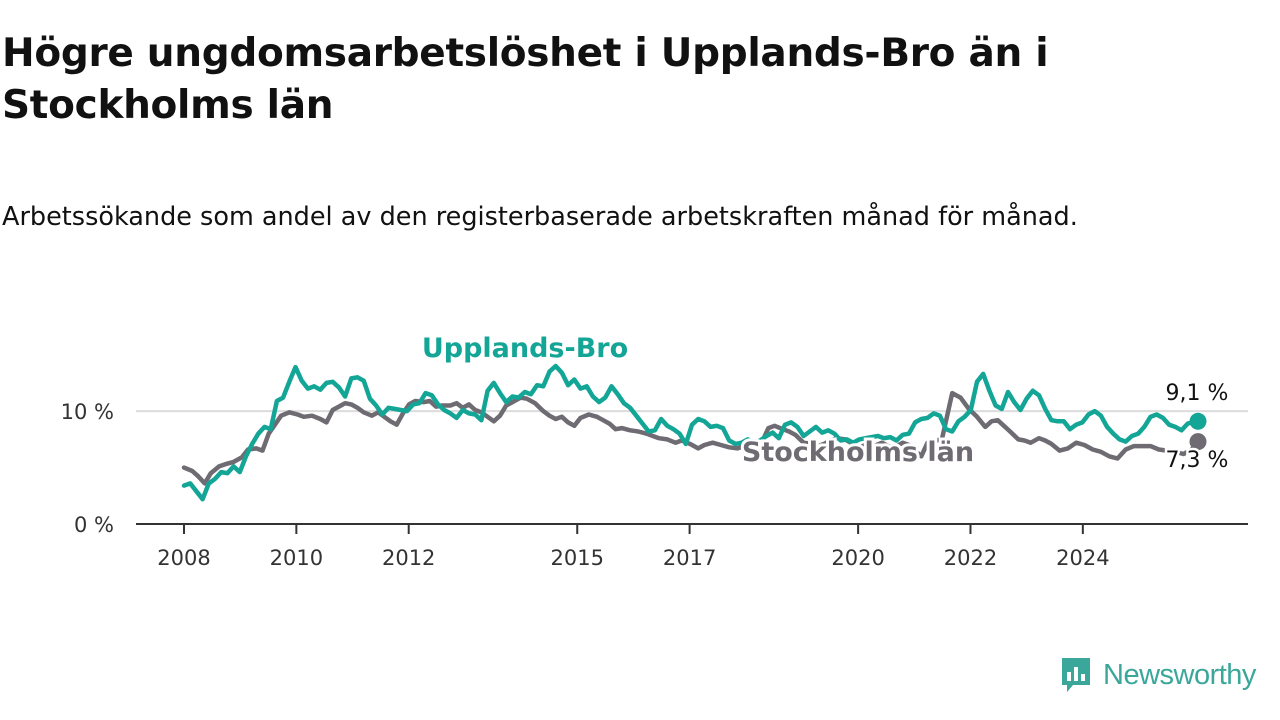 The image size is (1280, 720). What do you see at coordinates (1197, 393) in the screenshot?
I see `end-value-upplands-bro: 9,1 %` at bounding box center [1197, 393].